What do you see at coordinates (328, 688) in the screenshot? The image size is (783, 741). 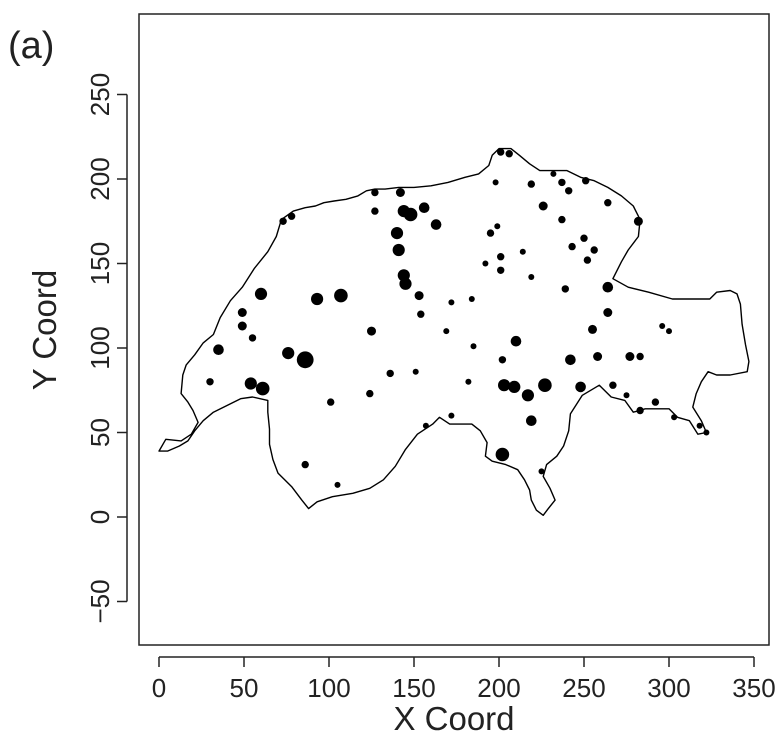 I see `x-tick-label: 100` at bounding box center [328, 688].